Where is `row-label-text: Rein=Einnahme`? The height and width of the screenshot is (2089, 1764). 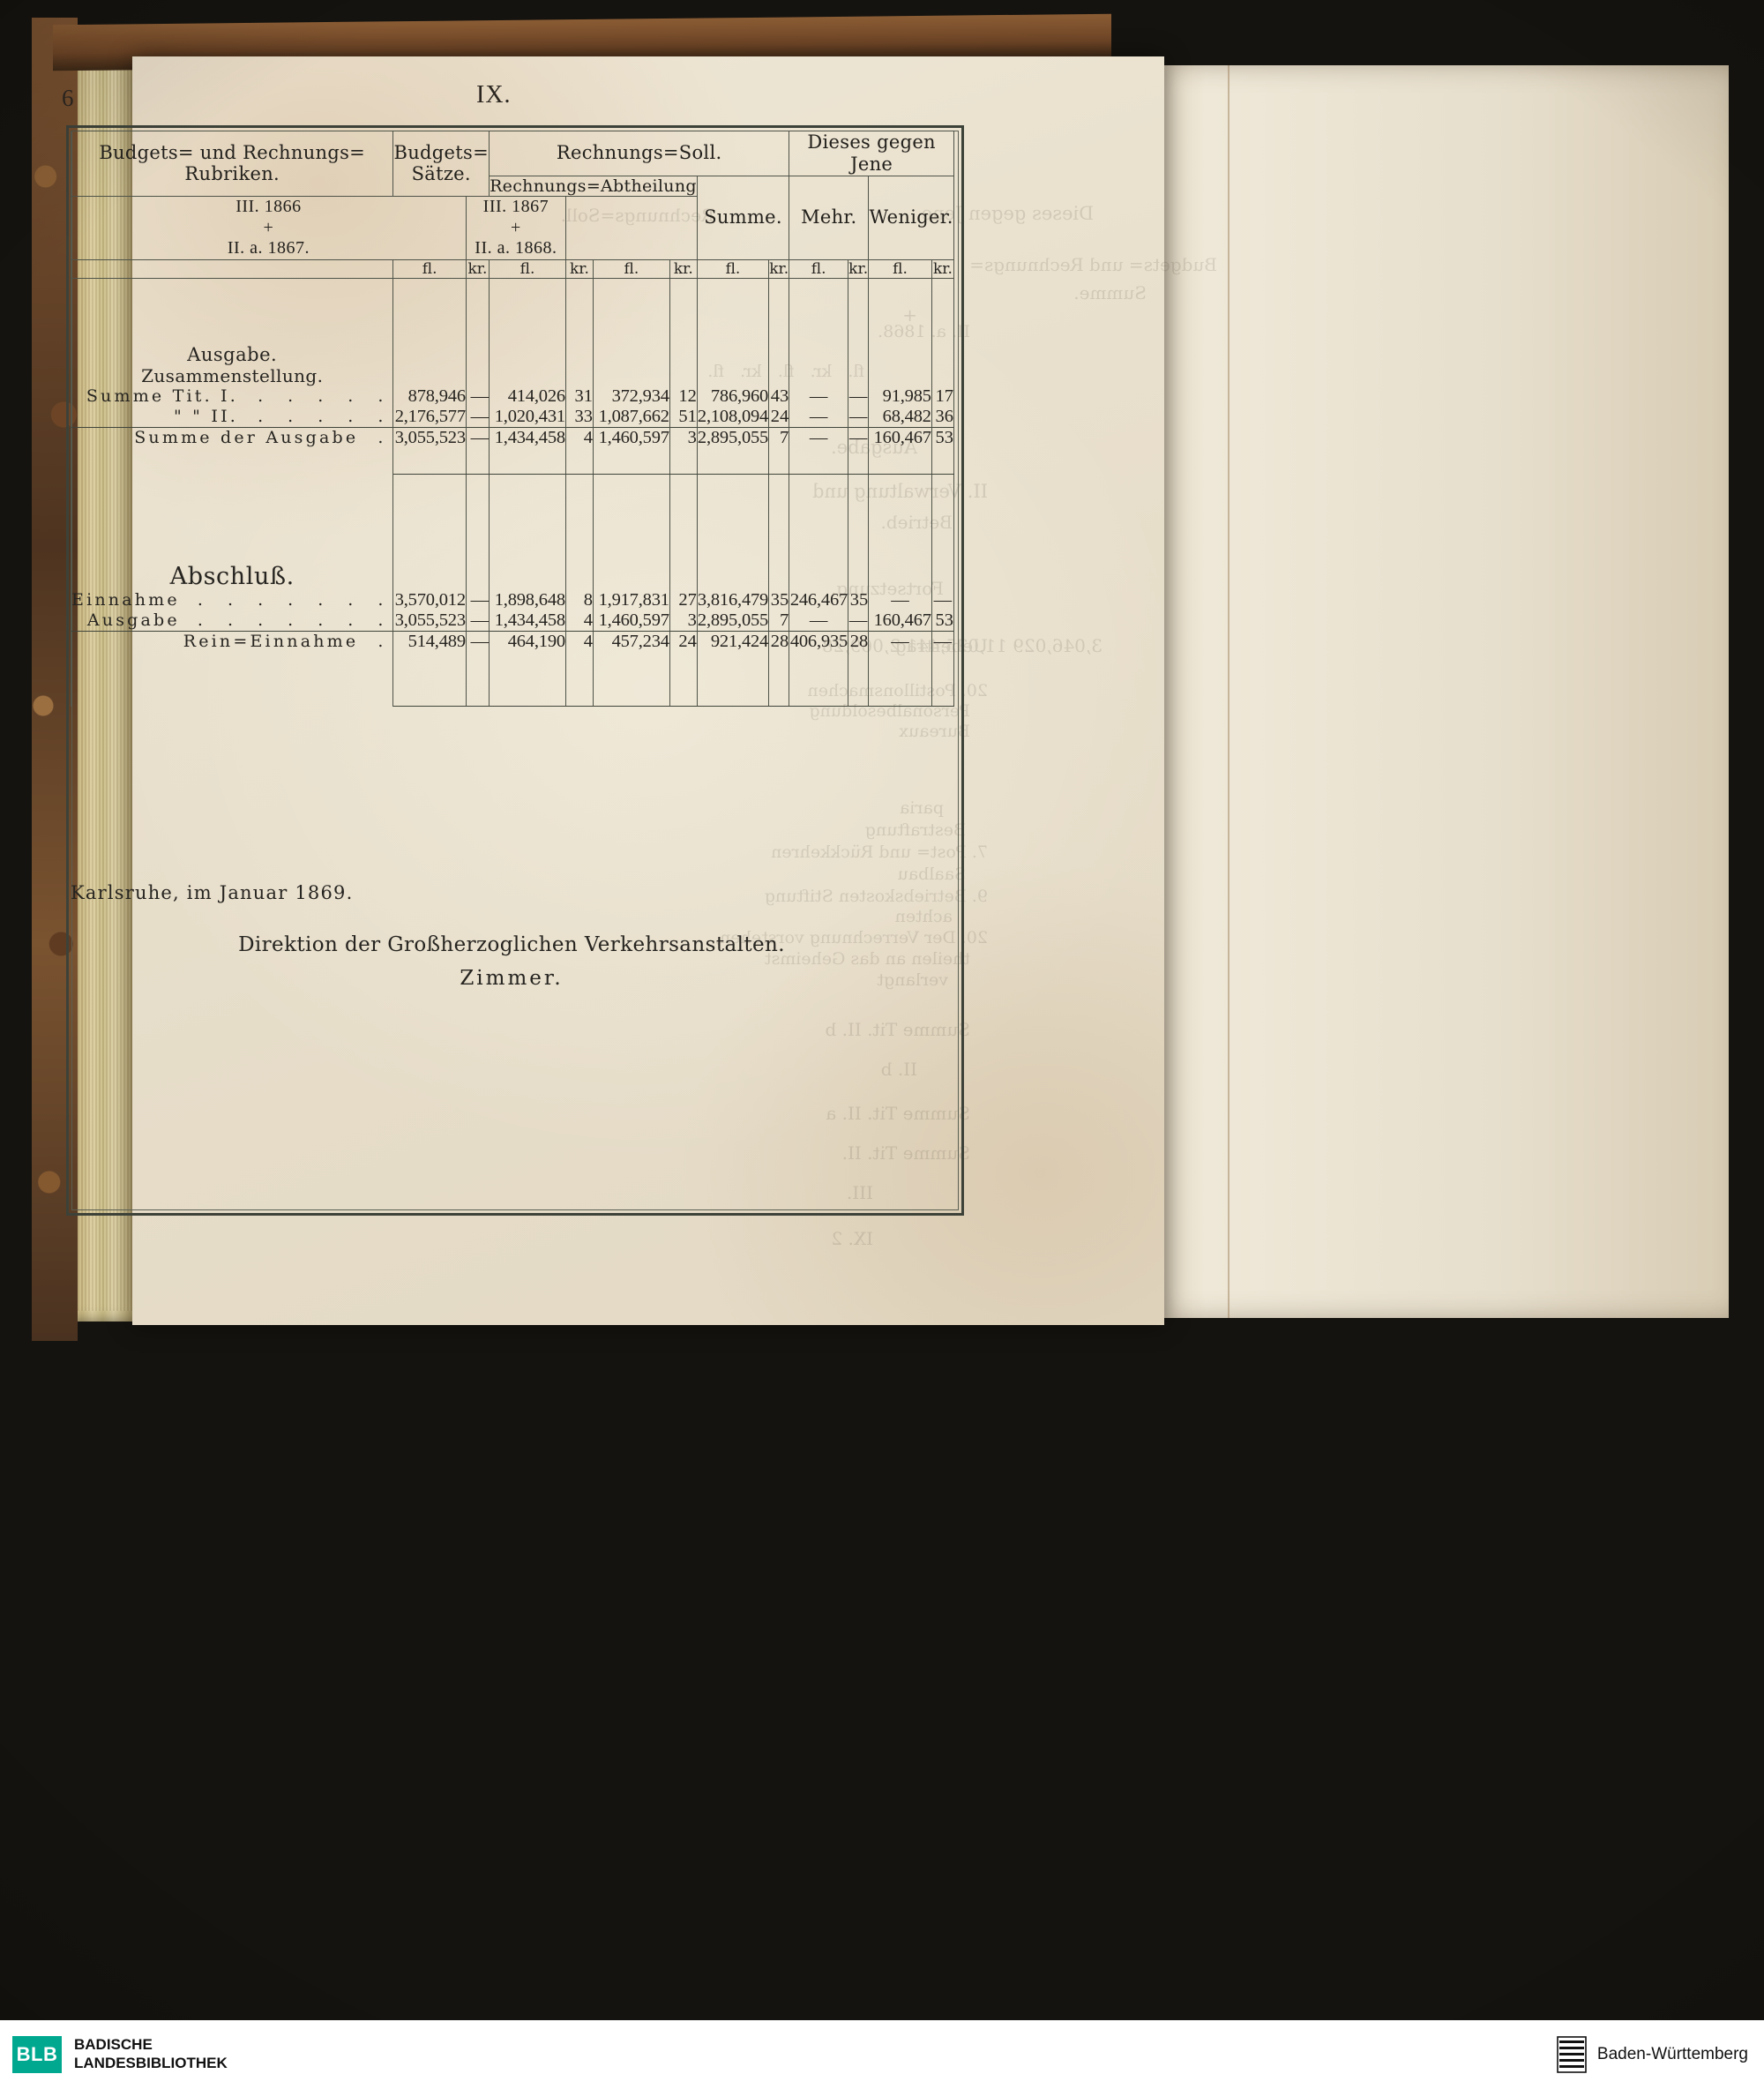 row-label-text: Rein=Einnahme is located at coordinates (271, 642).